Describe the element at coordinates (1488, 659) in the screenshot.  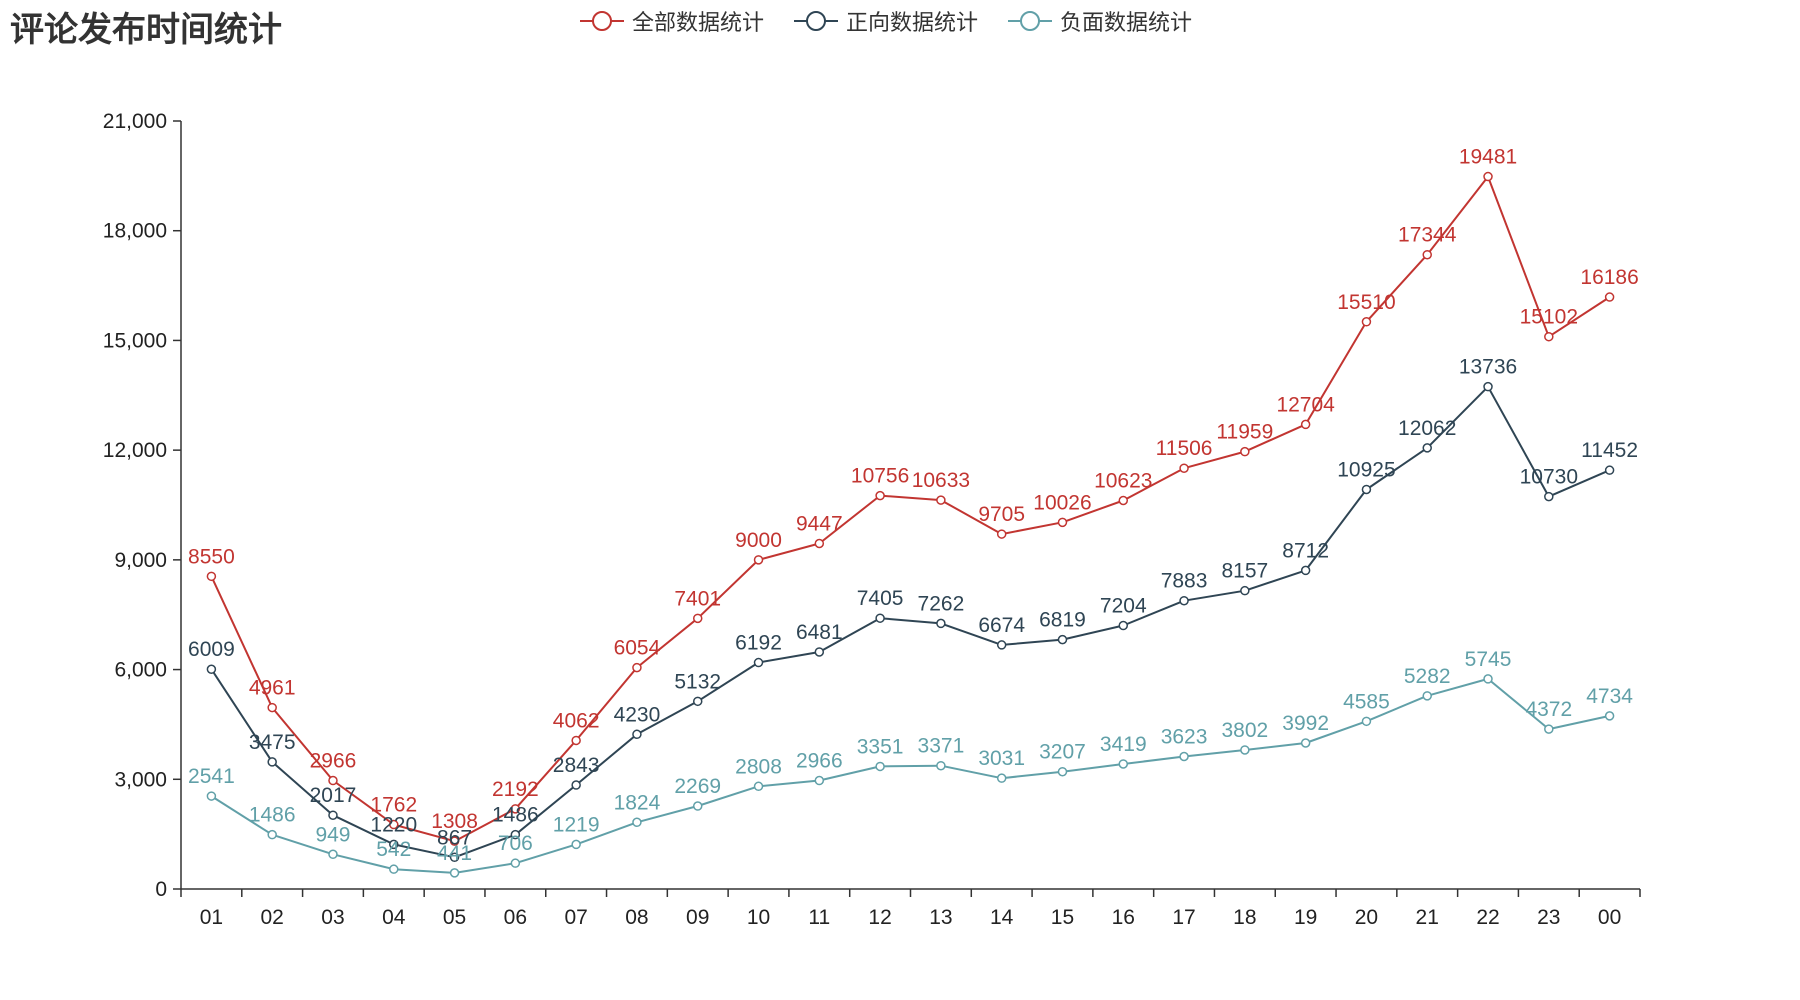
I see `data-label: 5745` at that location.